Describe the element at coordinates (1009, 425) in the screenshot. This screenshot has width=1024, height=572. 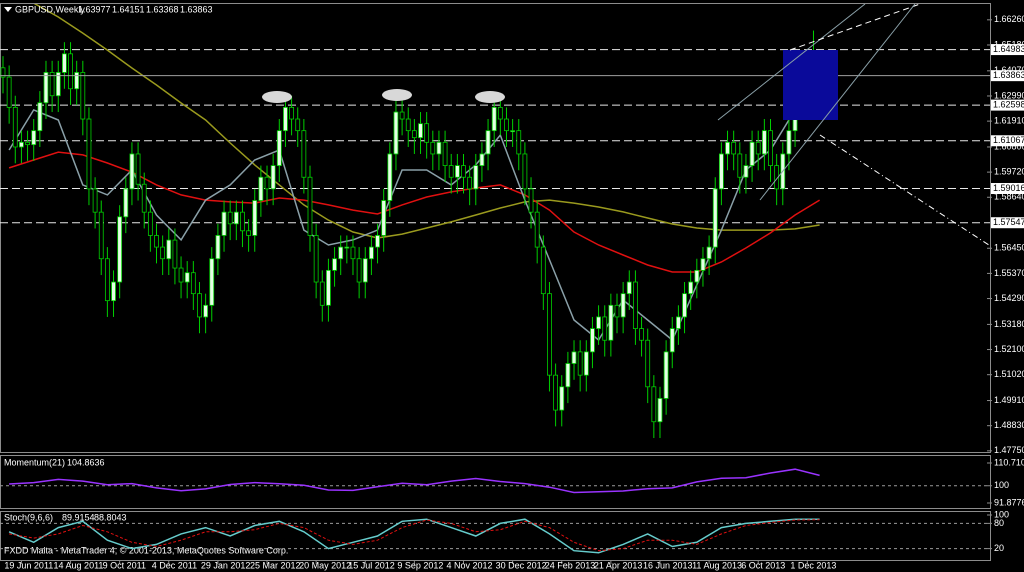
I see `y-tick-label: 1.48830` at that location.